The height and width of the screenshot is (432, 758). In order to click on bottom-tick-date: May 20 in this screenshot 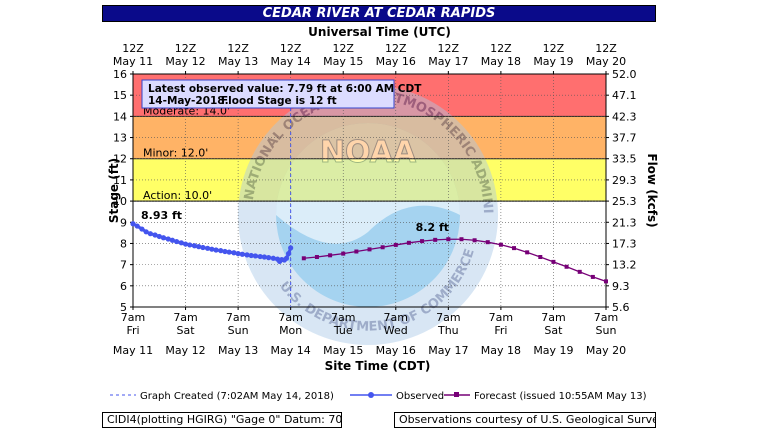, I will do `click(606, 350)`.